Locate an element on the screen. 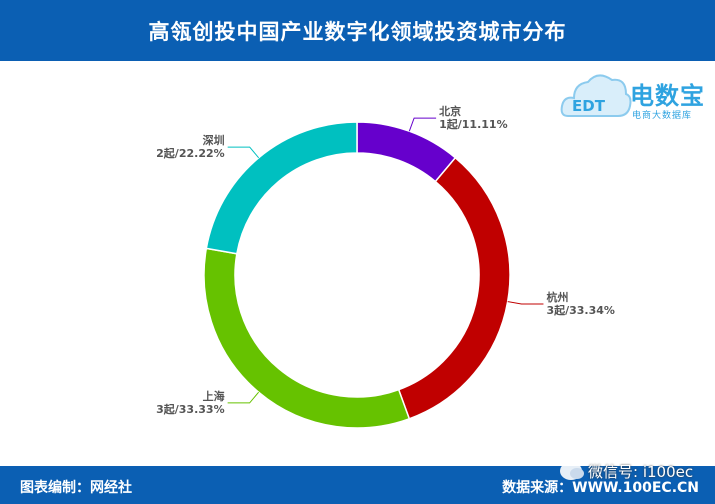 This screenshot has height=504, width=715. footer-credit: 图表编制：网经社 is located at coordinates (76, 488).